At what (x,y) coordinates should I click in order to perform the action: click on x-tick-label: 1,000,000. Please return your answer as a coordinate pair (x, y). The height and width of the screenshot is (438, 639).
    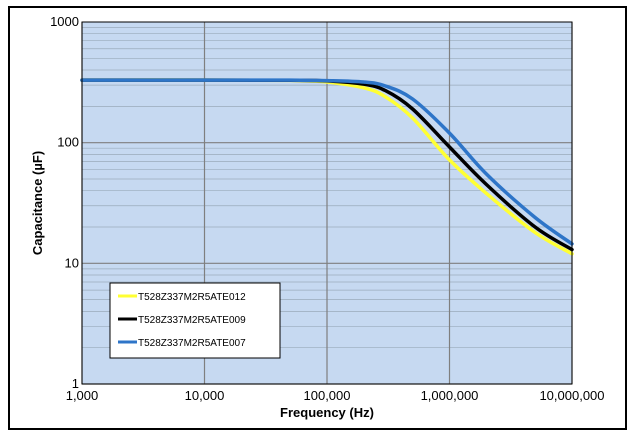
    Looking at the image, I should click on (450, 395).